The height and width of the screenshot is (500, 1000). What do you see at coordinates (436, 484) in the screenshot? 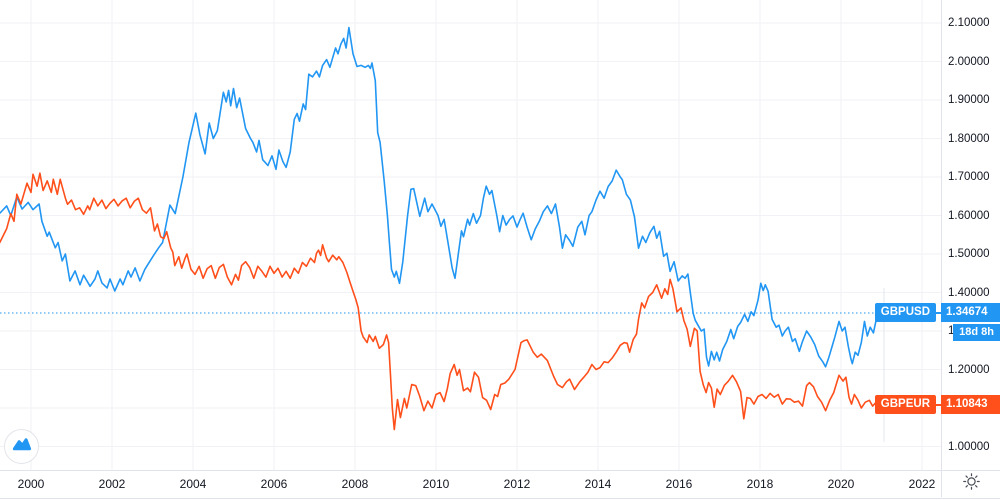
I see `time-tick-label: 2010` at bounding box center [436, 484].